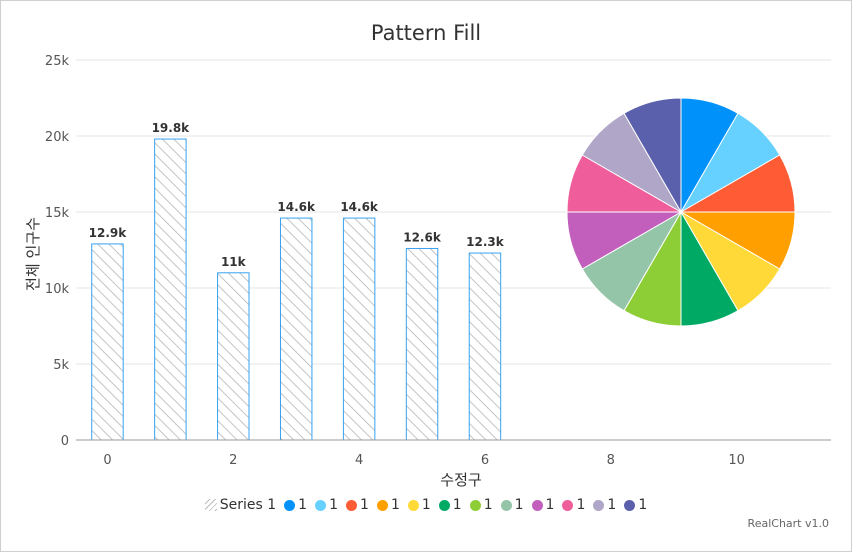 The image size is (852, 552). Describe the element at coordinates (652, 155) in the screenshot. I see `pie-slice` at that location.